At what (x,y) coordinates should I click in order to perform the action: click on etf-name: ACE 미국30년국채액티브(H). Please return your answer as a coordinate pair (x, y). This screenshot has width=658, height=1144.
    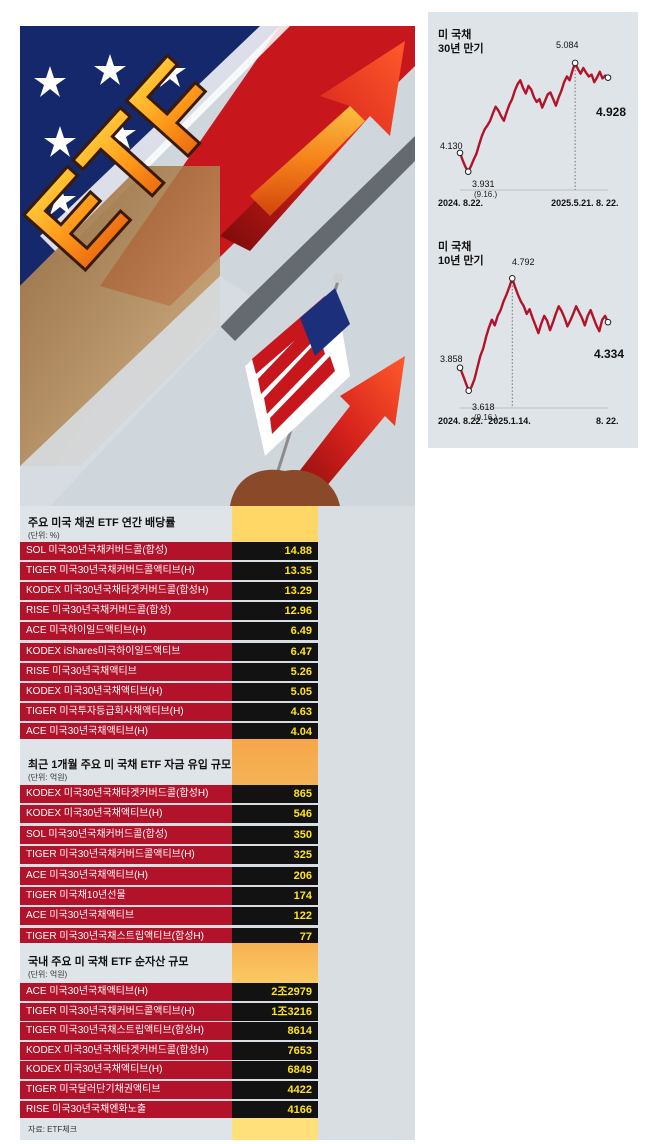
    Looking at the image, I should click on (126, 875).